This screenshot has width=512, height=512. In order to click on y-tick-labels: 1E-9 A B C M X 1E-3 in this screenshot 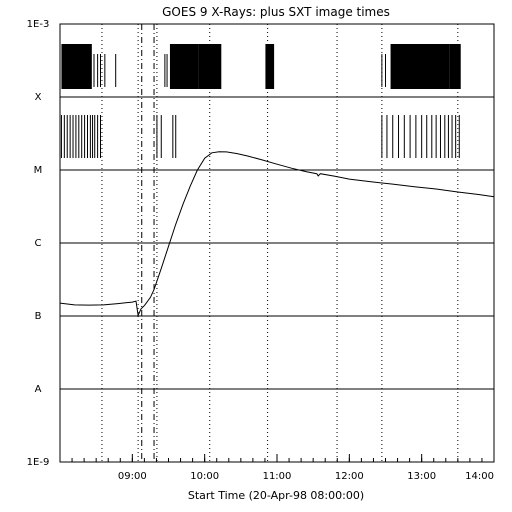, I will do `click(38, 243)`.